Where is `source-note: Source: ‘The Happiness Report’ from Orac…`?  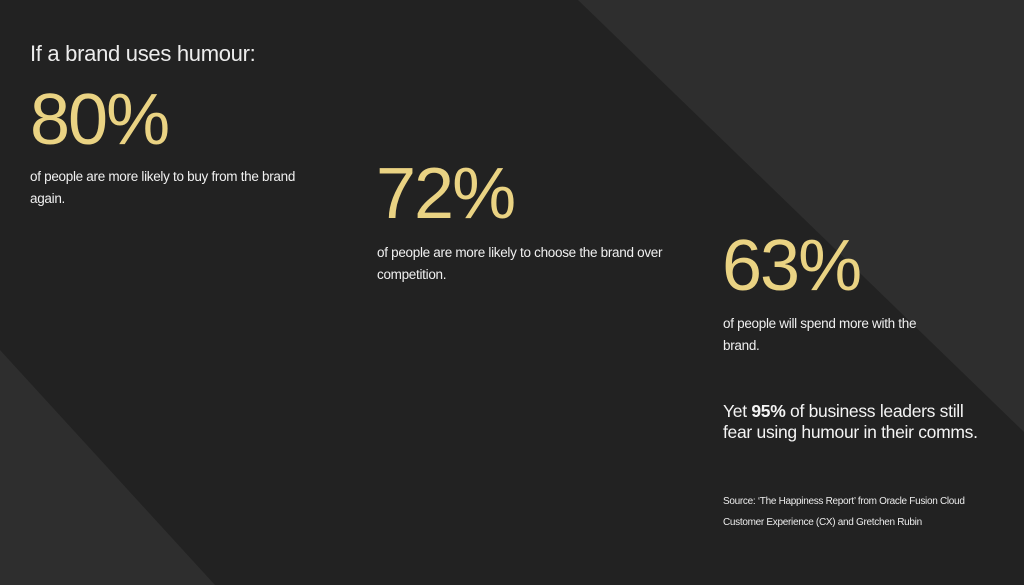
source-note: Source: ‘The Happiness Report’ from Orac… is located at coordinates (844, 512).